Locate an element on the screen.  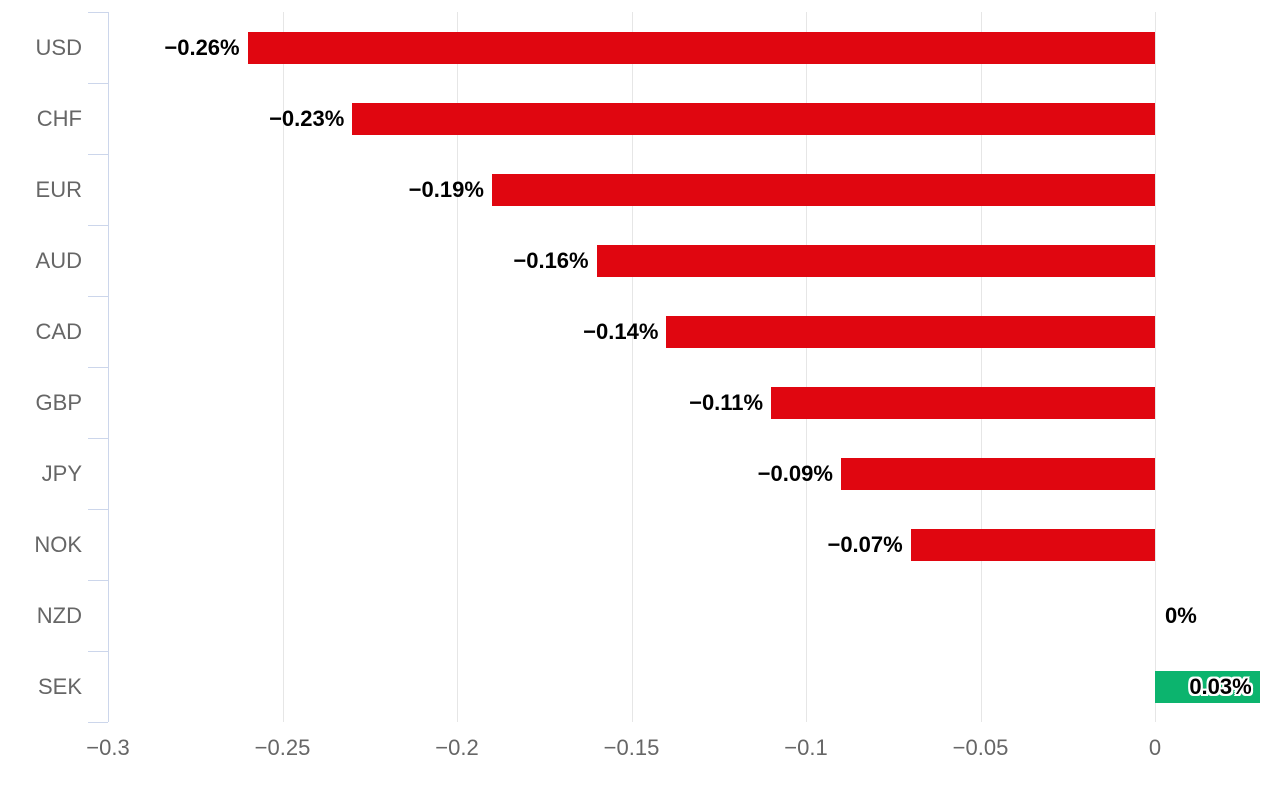
x-axis-label-−0.1: −0.1 is located at coordinates (806, 747).